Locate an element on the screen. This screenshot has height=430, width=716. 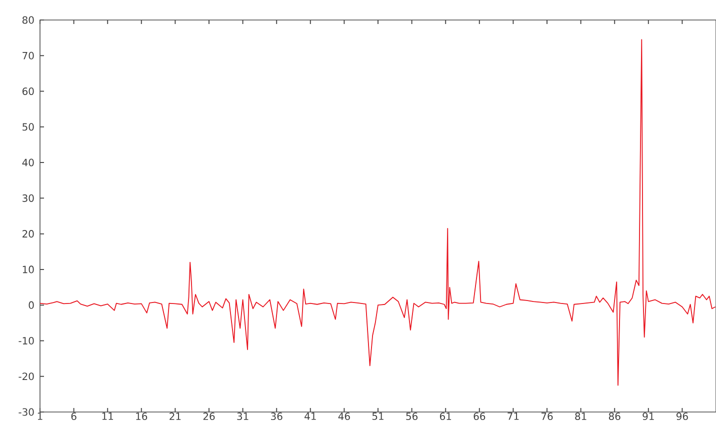
x-tick-label: 21 is located at coordinates (175, 416).